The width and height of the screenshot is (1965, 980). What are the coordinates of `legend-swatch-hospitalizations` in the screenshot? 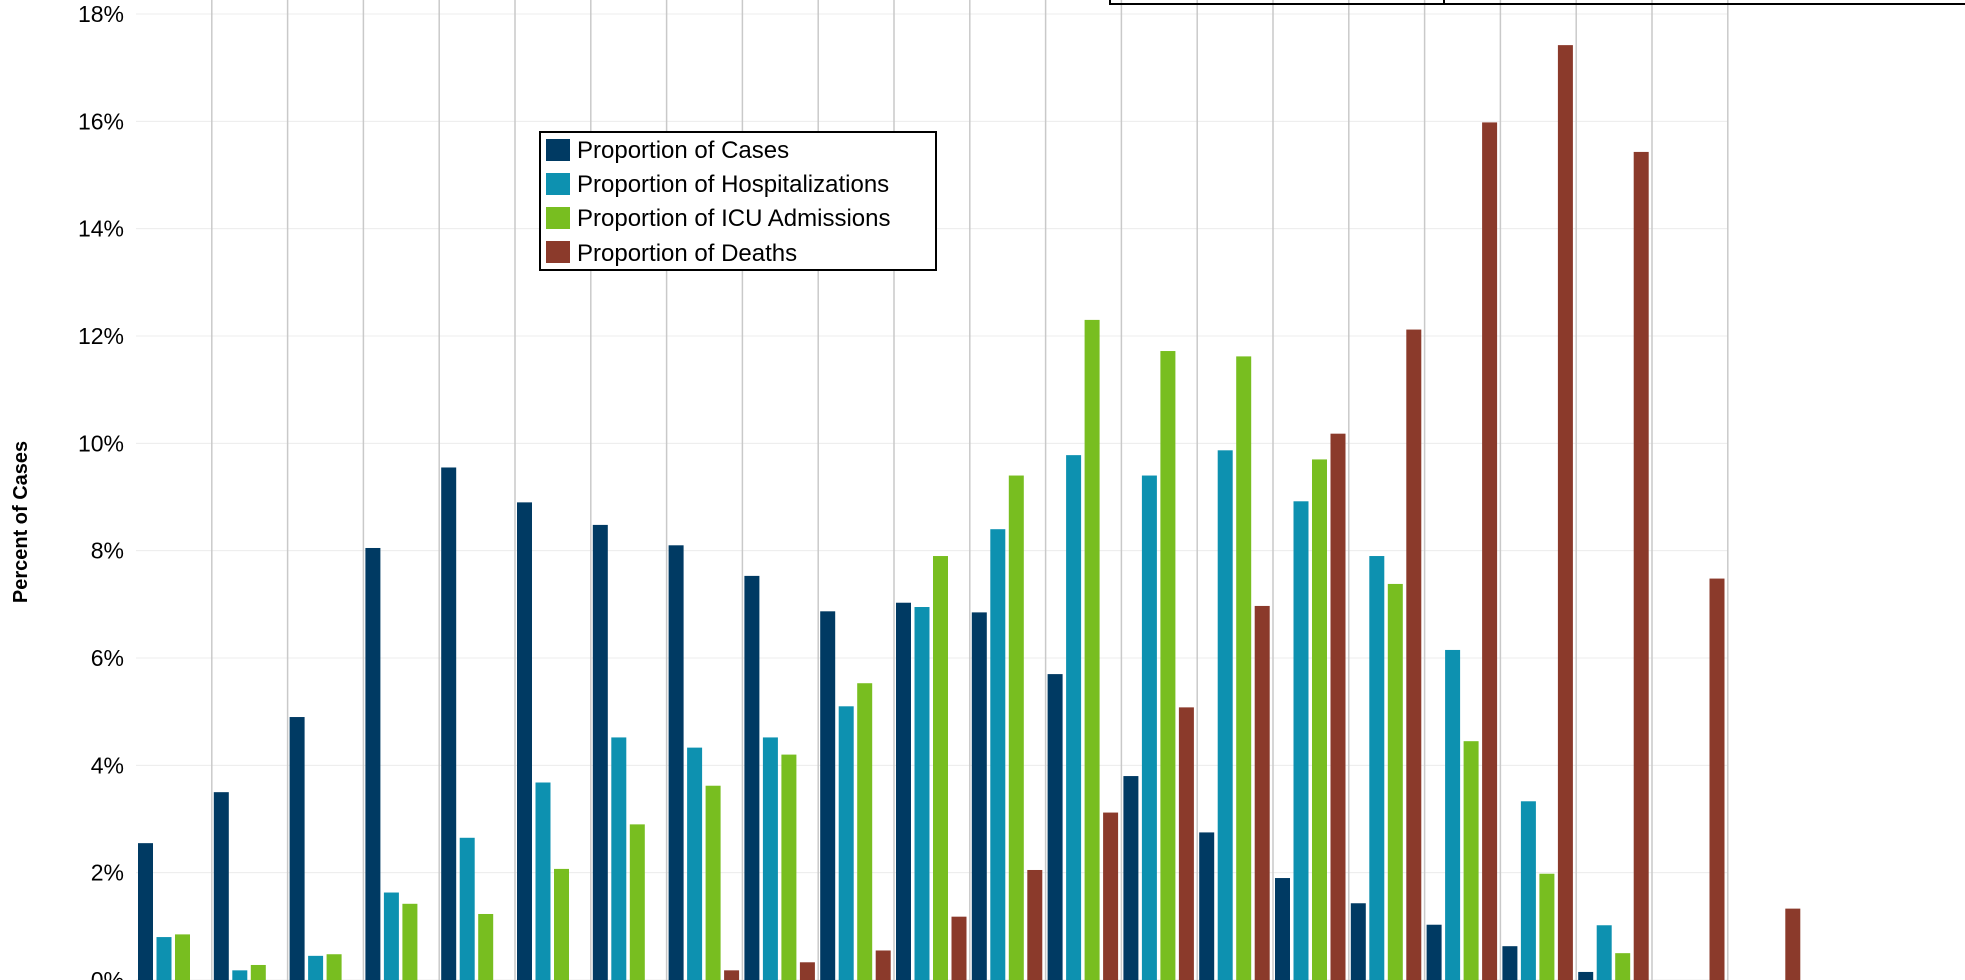 It's located at (558, 184).